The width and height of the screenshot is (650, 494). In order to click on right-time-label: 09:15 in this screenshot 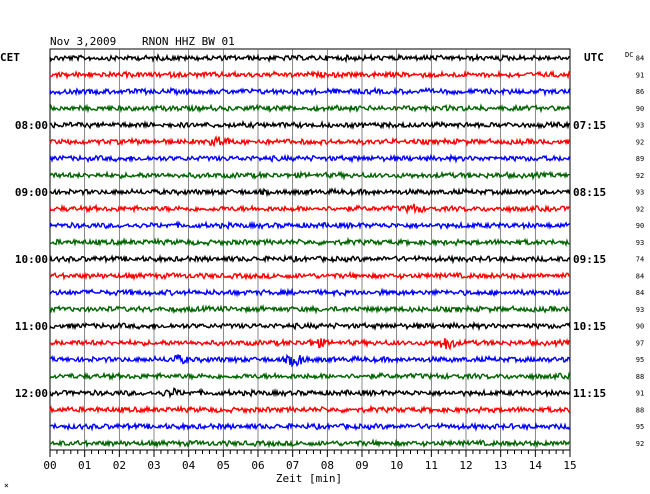, I will do `click(589, 259)`.